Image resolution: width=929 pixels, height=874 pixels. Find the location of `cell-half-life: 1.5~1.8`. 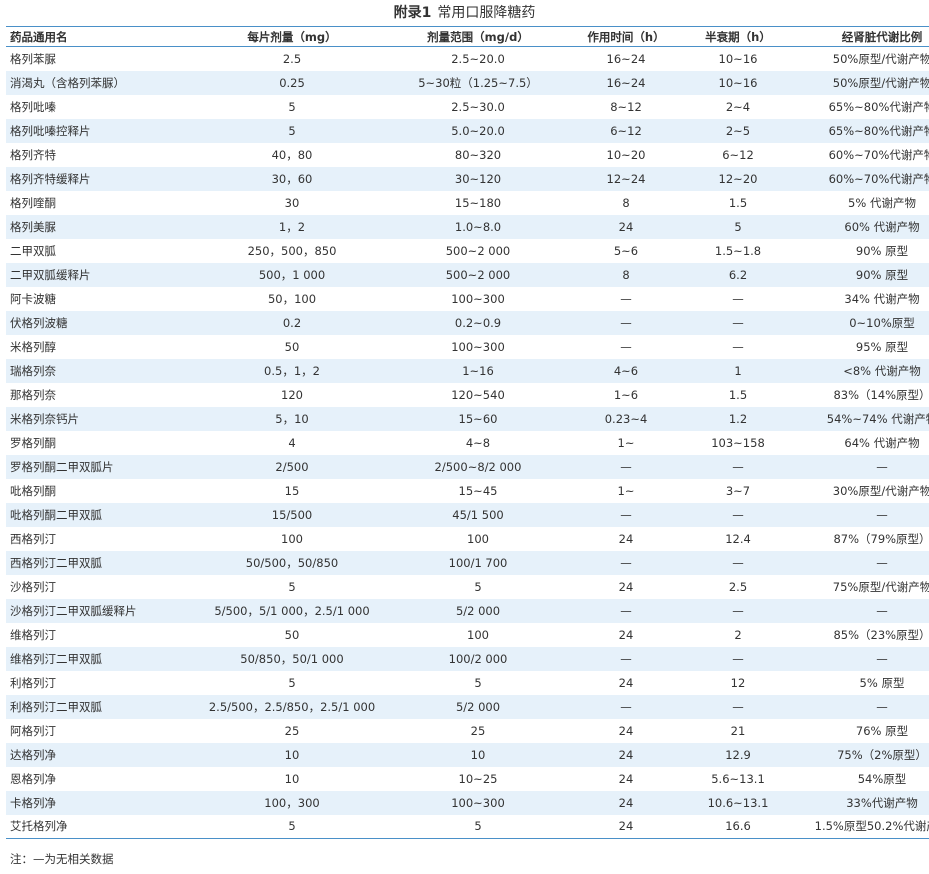

cell-half-life: 1.5~1.8 is located at coordinates (738, 250).